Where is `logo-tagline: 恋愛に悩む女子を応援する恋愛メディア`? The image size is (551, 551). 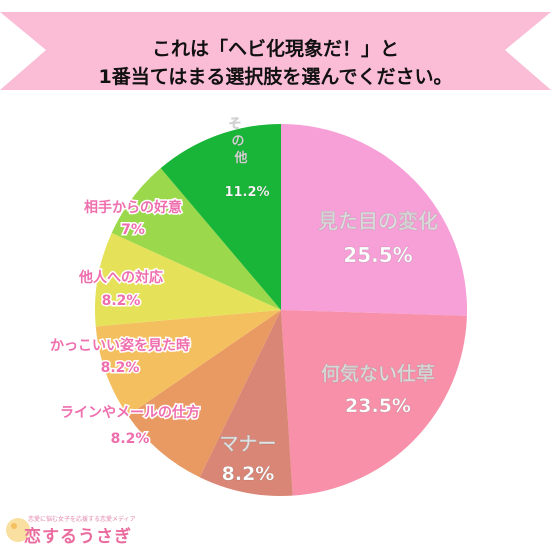 logo-tagline: 恋愛に悩む女子を応援する恋愛メディア is located at coordinates (82, 519).